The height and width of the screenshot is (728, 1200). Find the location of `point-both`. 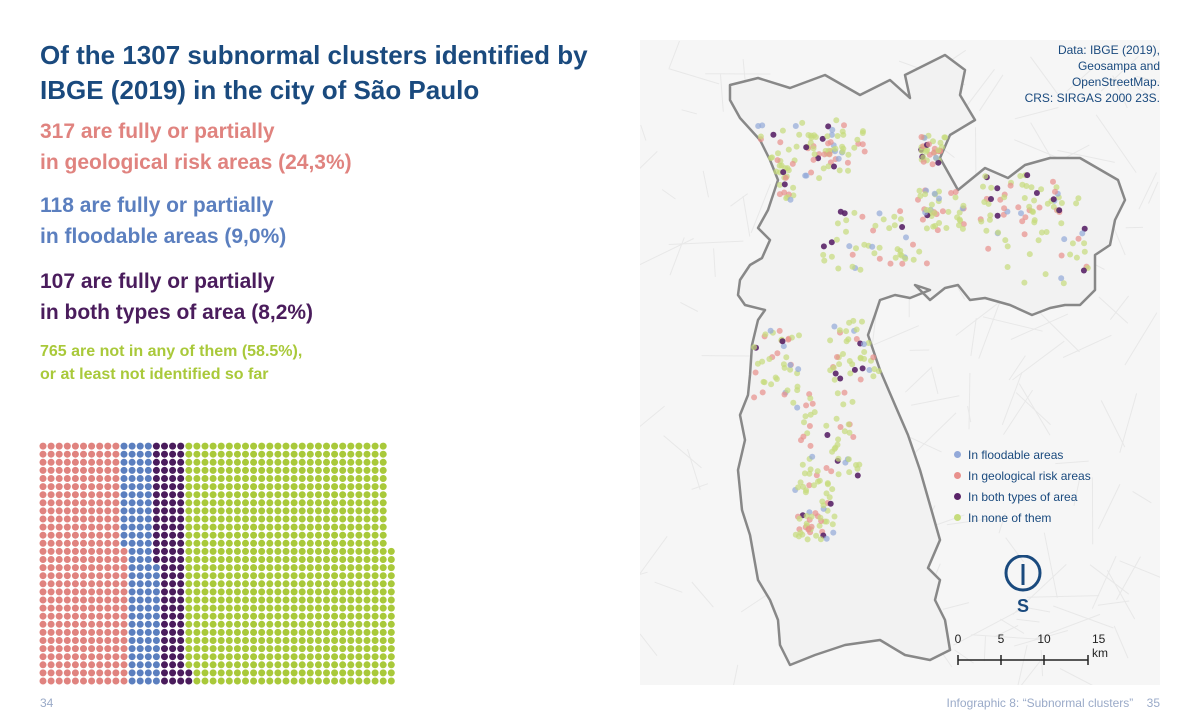

point-both is located at coordinates (857, 475).